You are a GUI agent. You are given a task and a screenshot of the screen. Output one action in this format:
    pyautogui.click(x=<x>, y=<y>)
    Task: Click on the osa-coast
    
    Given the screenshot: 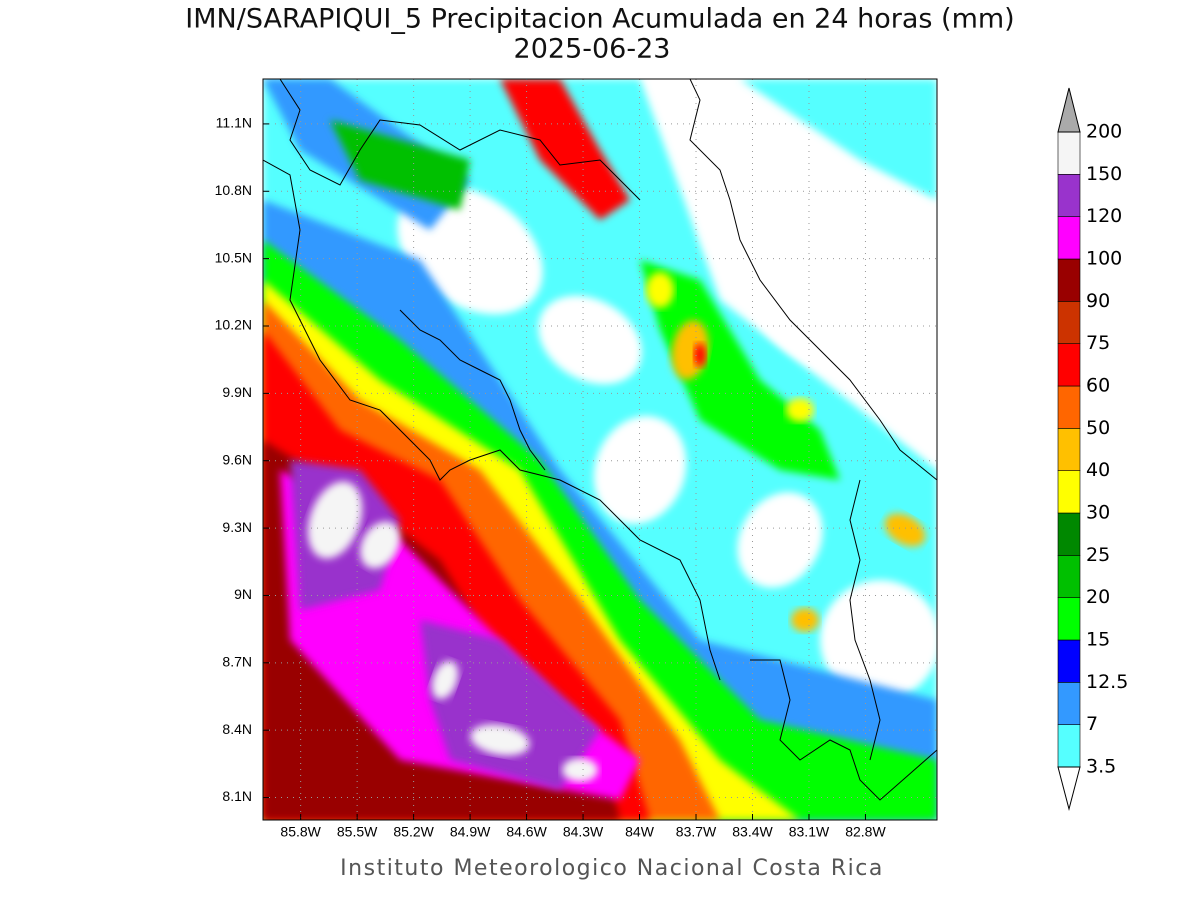 What is the action you would take?
    pyautogui.click(x=843, y=730)
    